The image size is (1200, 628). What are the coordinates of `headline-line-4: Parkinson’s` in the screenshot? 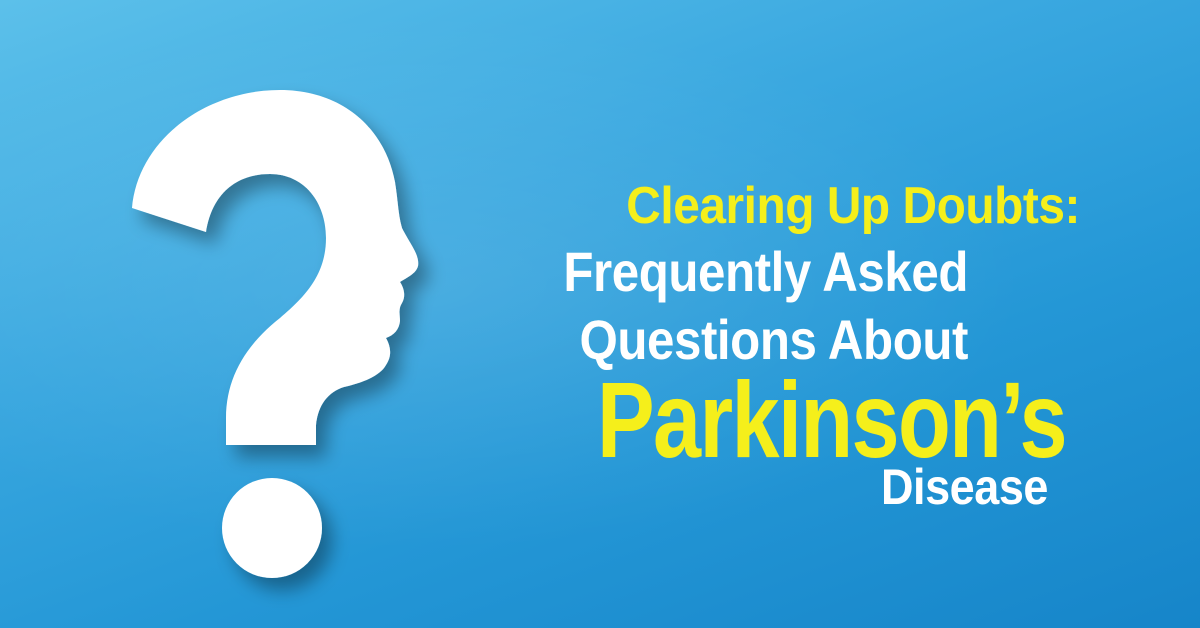 It's located at (832, 419).